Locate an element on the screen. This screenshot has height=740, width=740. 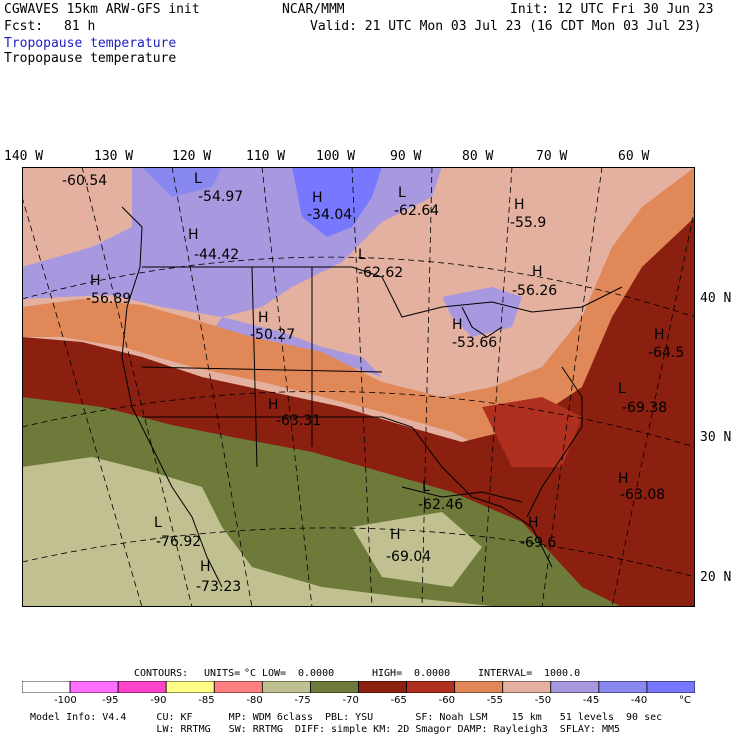
field-band-minus45 is located at coordinates (182, 182).